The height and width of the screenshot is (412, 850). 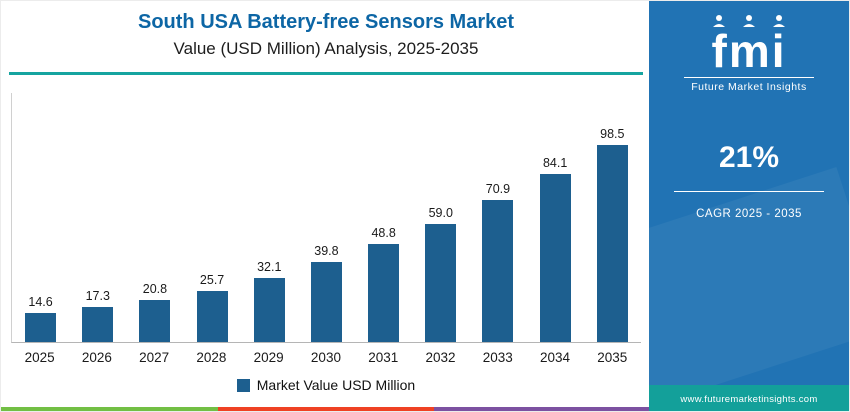 I want to click on logo-text: fmi, so click(x=749, y=51).